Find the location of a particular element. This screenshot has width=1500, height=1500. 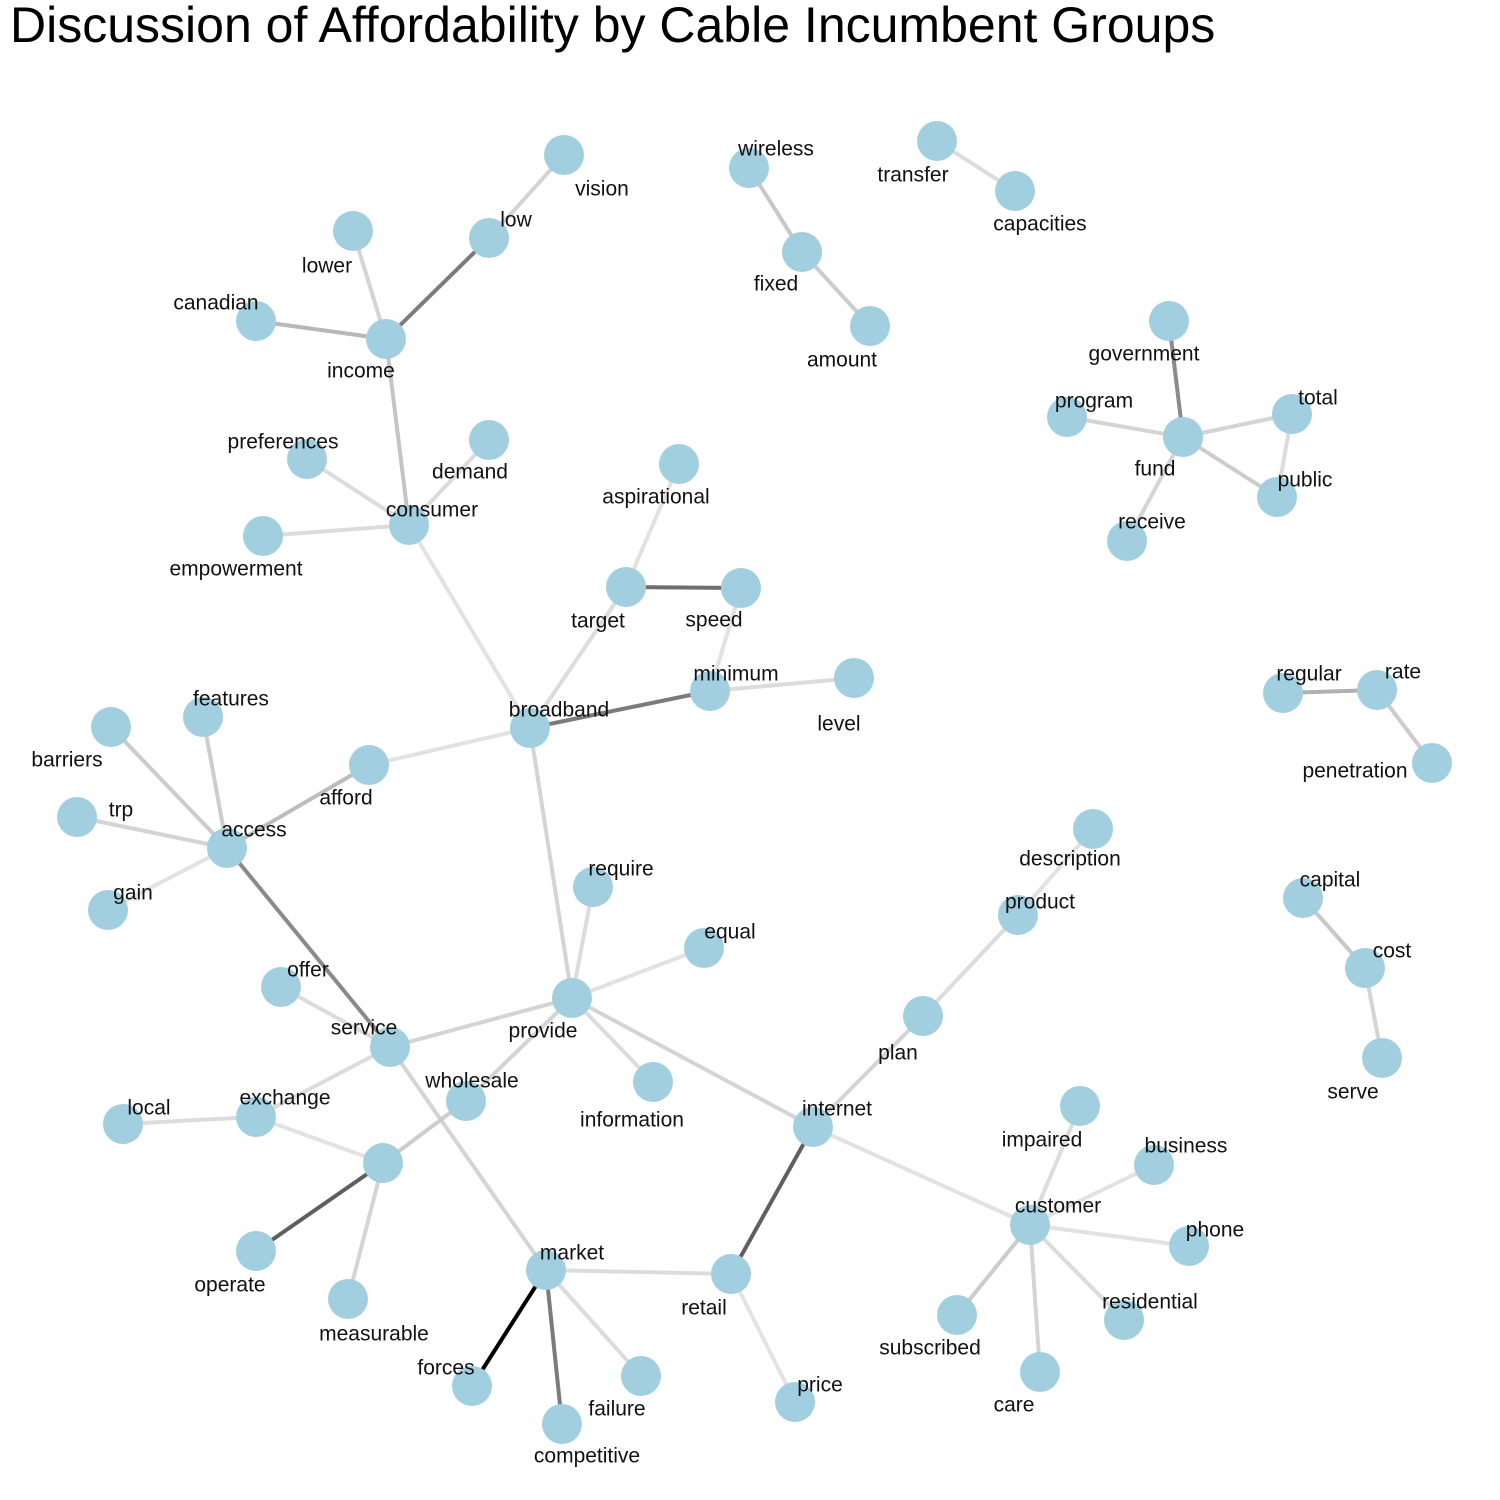

node-label-canadian: canadian is located at coordinates (215, 303).